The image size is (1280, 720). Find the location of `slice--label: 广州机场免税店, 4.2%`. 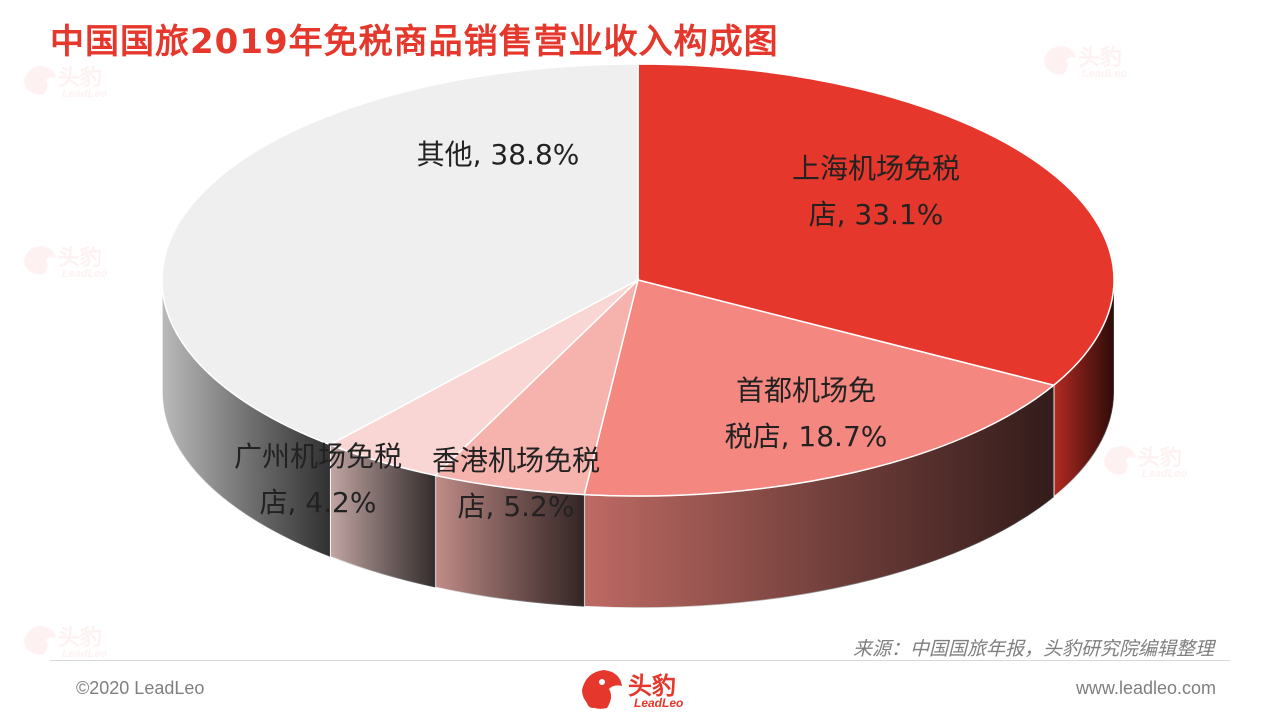

slice--label: 广州机场免税店, 4.2% is located at coordinates (318, 479).